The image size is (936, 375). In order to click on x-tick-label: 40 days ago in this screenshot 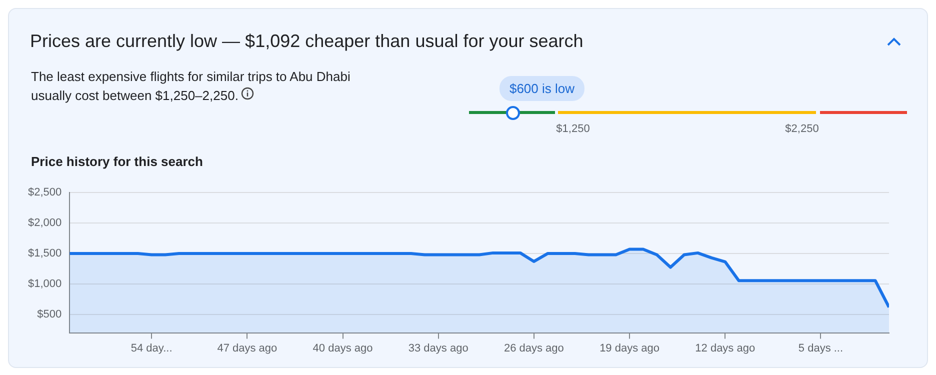, I will do `click(342, 348)`.